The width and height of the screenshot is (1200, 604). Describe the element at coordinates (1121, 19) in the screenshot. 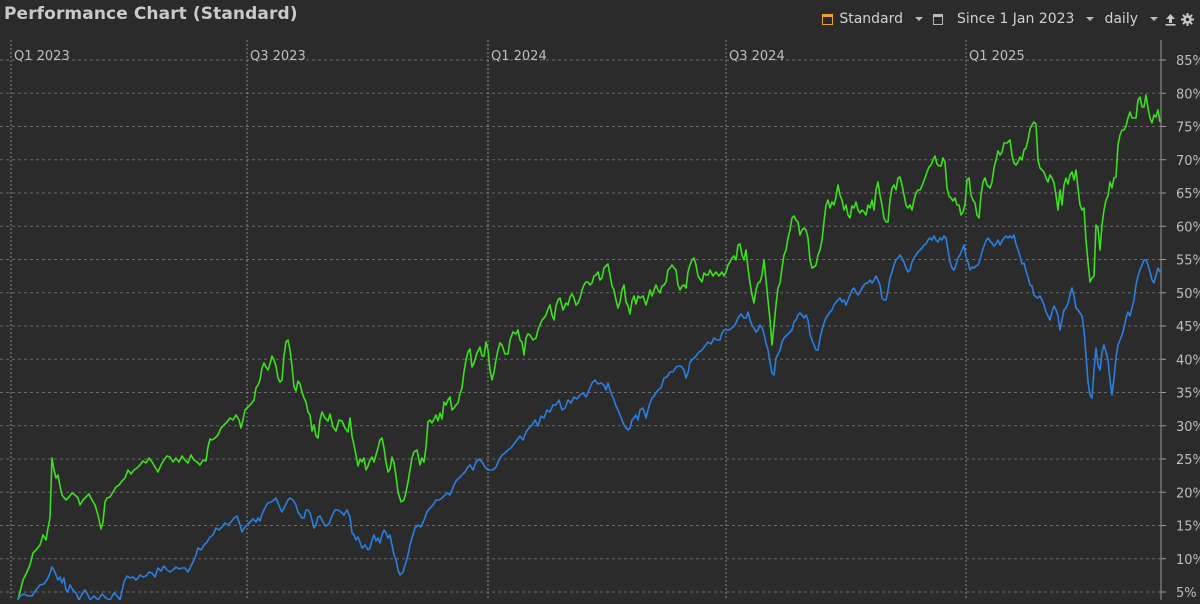

I see `interval-label: daily` at that location.